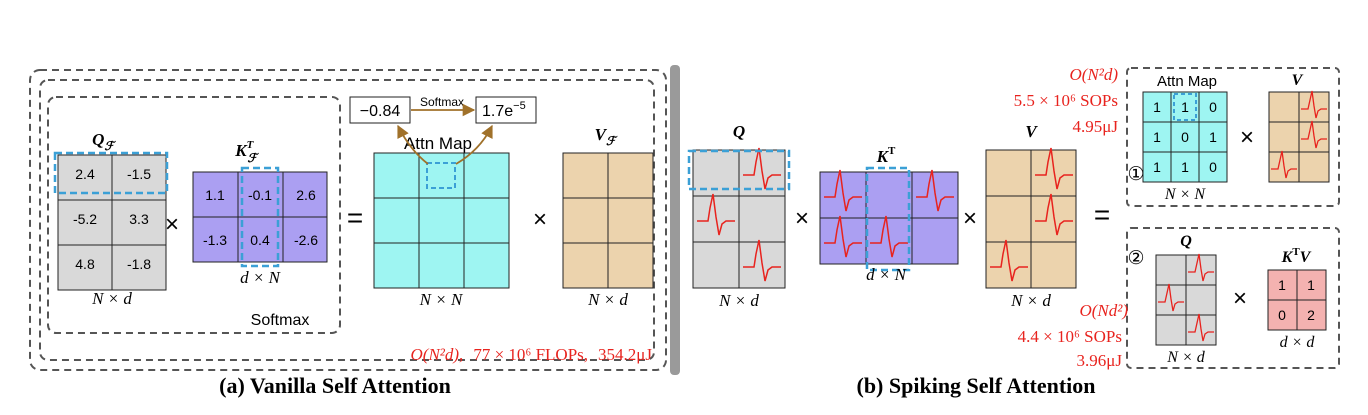 This screenshot has height=415, width=1368. I want to click on option2-sops: 4.4 × 10⁶ SOPs, so click(1070, 336).